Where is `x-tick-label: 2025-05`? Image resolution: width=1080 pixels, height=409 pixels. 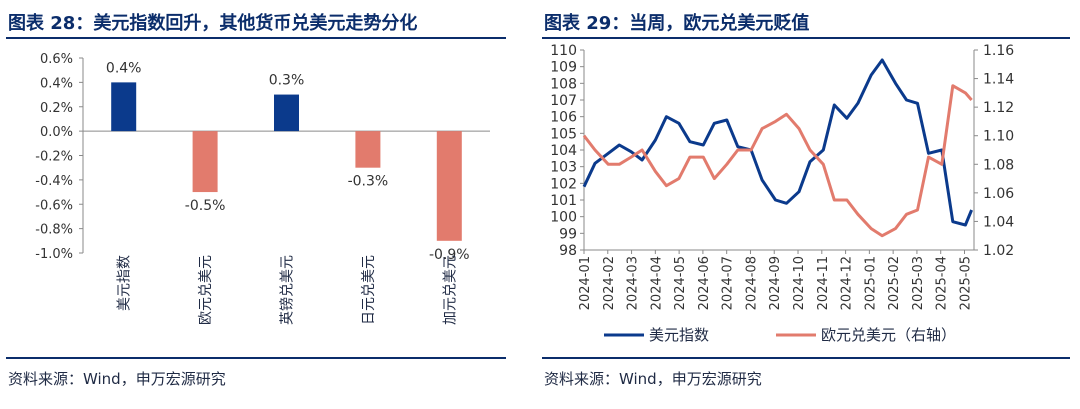
x-tick-label: 2025-05 is located at coordinates (965, 283).